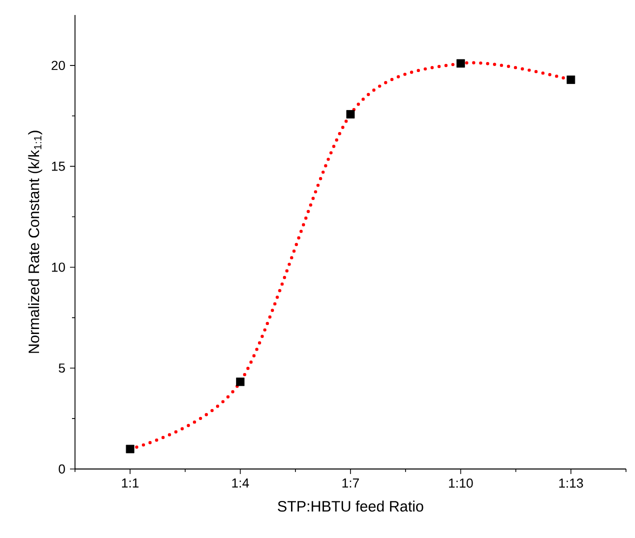 Image resolution: width=635 pixels, height=538 pixels. Describe the element at coordinates (571, 483) in the screenshot. I see `x-tick-label: 1:13` at that location.